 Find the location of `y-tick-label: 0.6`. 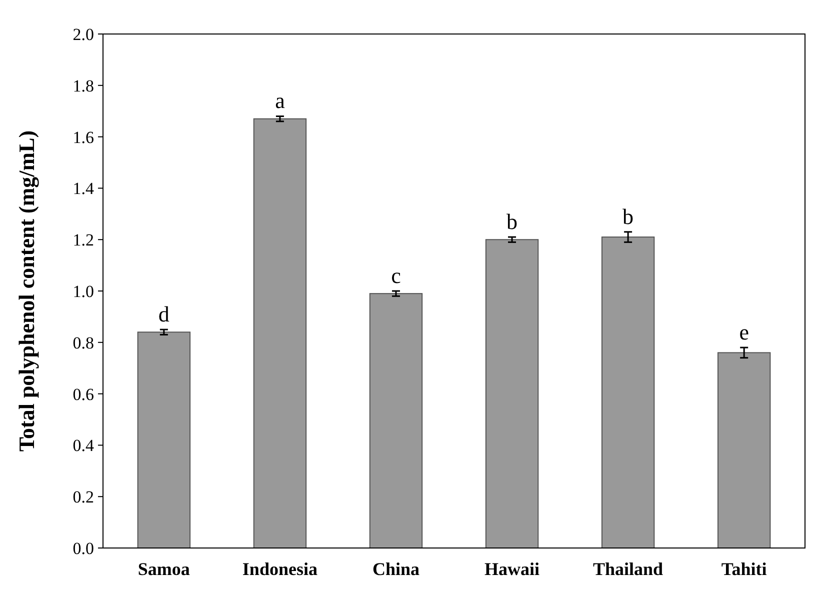

y-tick-label: 0.6 is located at coordinates (83, 394).